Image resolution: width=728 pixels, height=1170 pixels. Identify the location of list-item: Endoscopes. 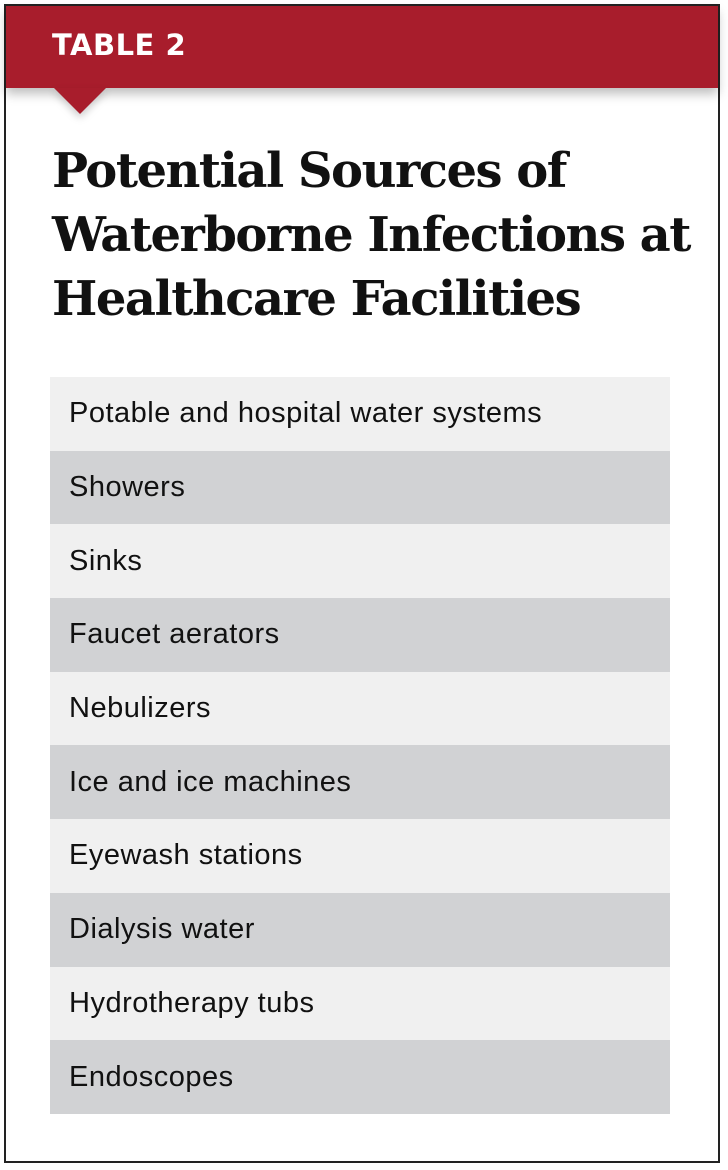
(360, 1077).